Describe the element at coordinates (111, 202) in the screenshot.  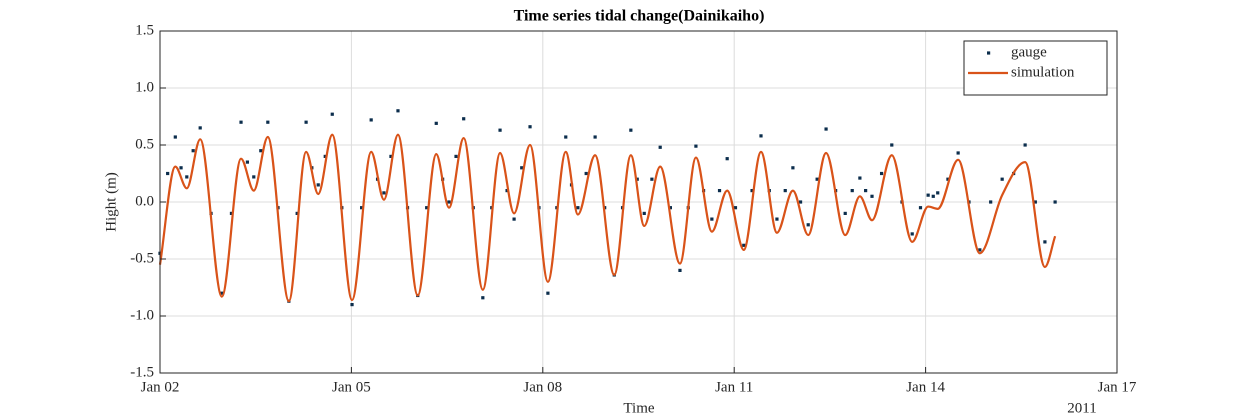
I see `y-axis-label: Hight (m)` at that location.